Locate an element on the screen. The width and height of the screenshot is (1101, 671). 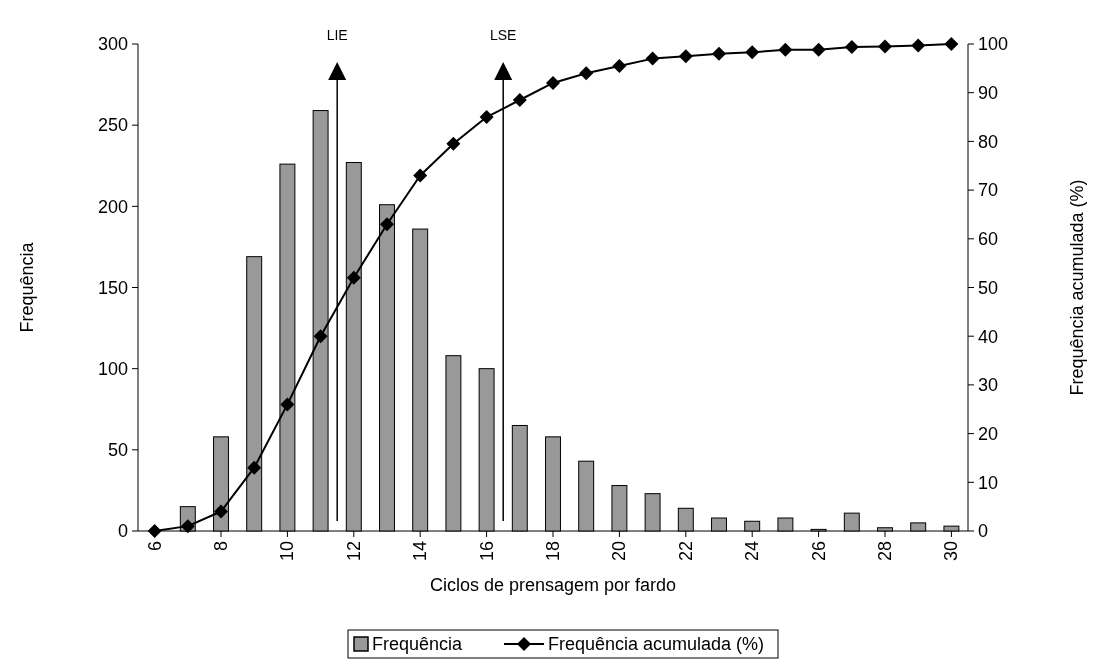
y2-tick-label: 80 is located at coordinates (988, 141).